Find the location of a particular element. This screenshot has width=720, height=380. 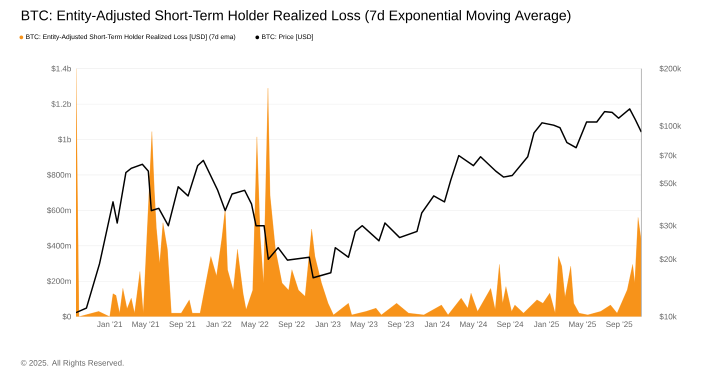

x-tick-label: Sep '25 is located at coordinates (619, 325).